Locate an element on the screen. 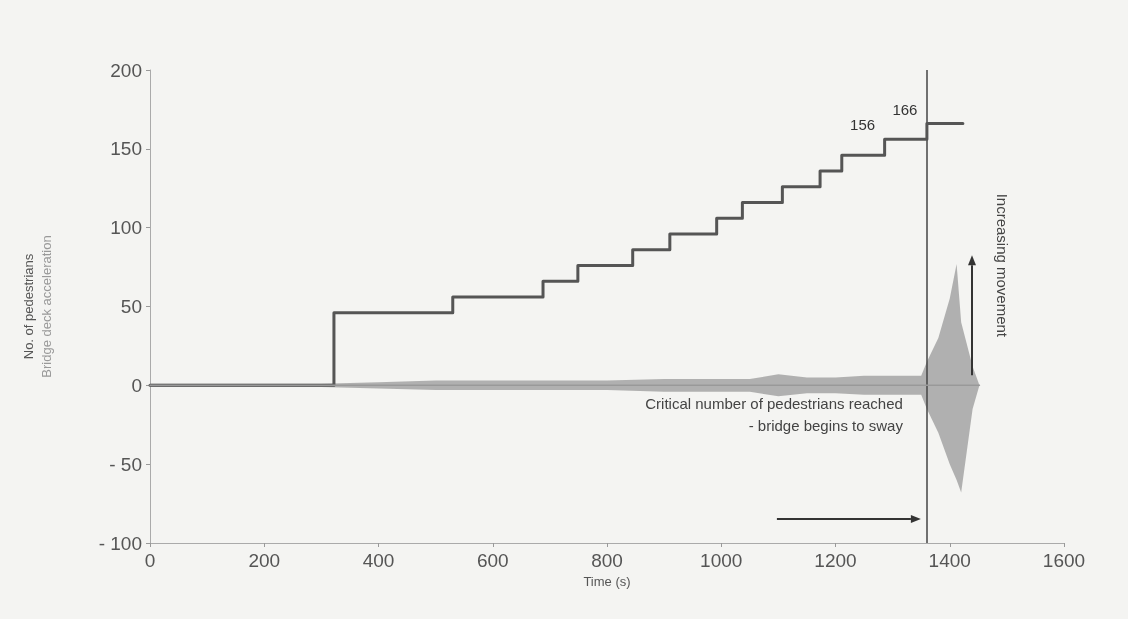 The width and height of the screenshot is (1128, 619). y-tick-label: 0 is located at coordinates (136, 385).